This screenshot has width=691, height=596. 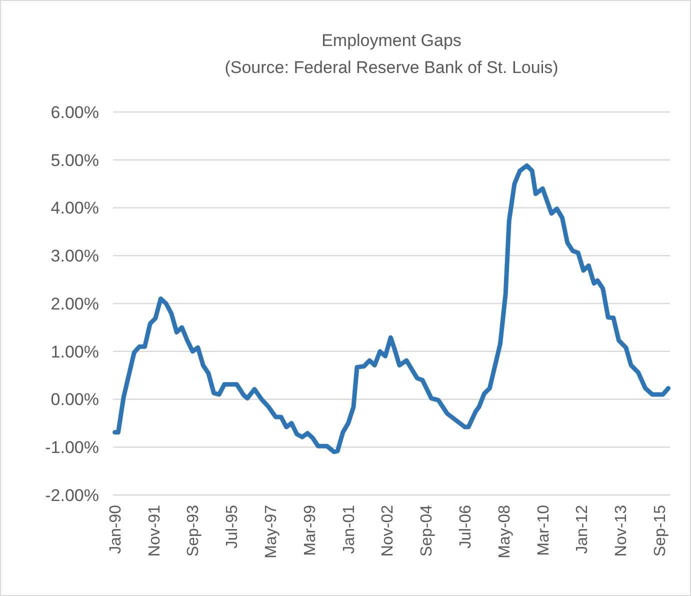 What do you see at coordinates (74, 112) in the screenshot?
I see `y-tick-label: 6.00%` at bounding box center [74, 112].